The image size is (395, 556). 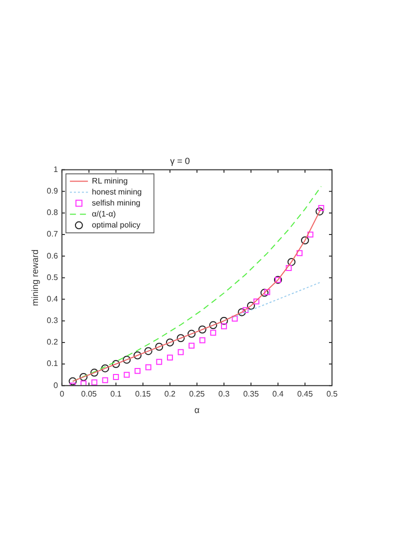 I want to click on x-tick-label: 0.2, so click(x=170, y=394).